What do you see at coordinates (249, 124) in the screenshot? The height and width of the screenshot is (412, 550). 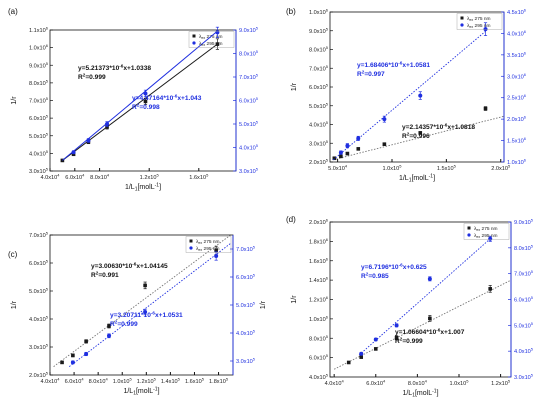 I see `right-tick-label: 5.0x10⁵` at bounding box center [249, 124].